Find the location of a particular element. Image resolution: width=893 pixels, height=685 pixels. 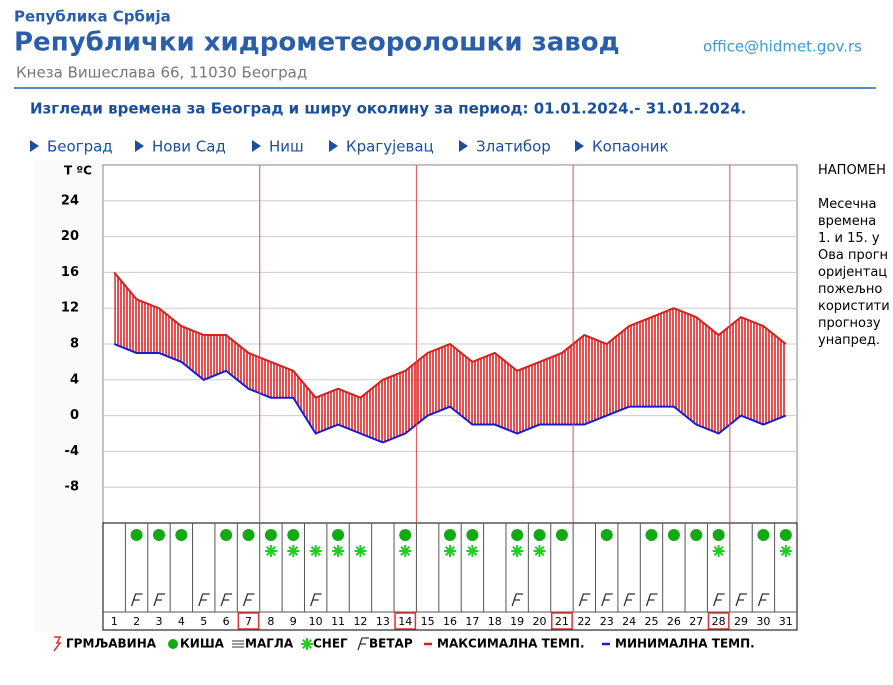

day-label: 14 is located at coordinates (405, 621).